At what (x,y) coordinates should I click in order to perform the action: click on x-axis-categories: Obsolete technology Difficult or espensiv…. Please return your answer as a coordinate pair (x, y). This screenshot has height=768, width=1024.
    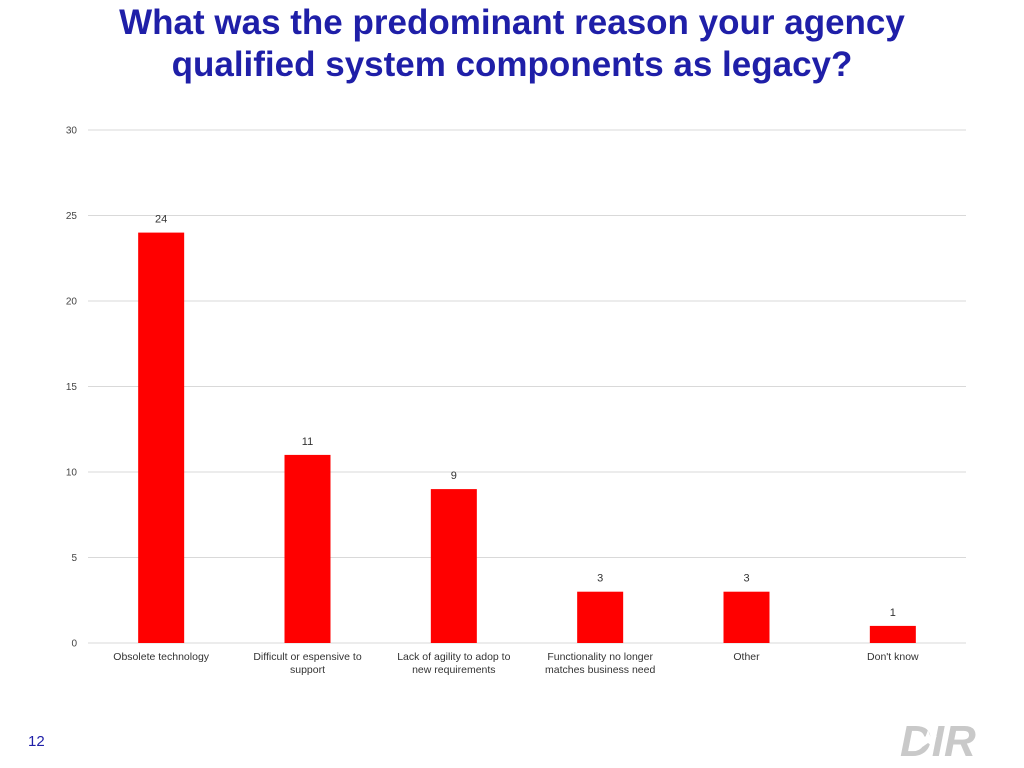
    Looking at the image, I should click on (516, 663).